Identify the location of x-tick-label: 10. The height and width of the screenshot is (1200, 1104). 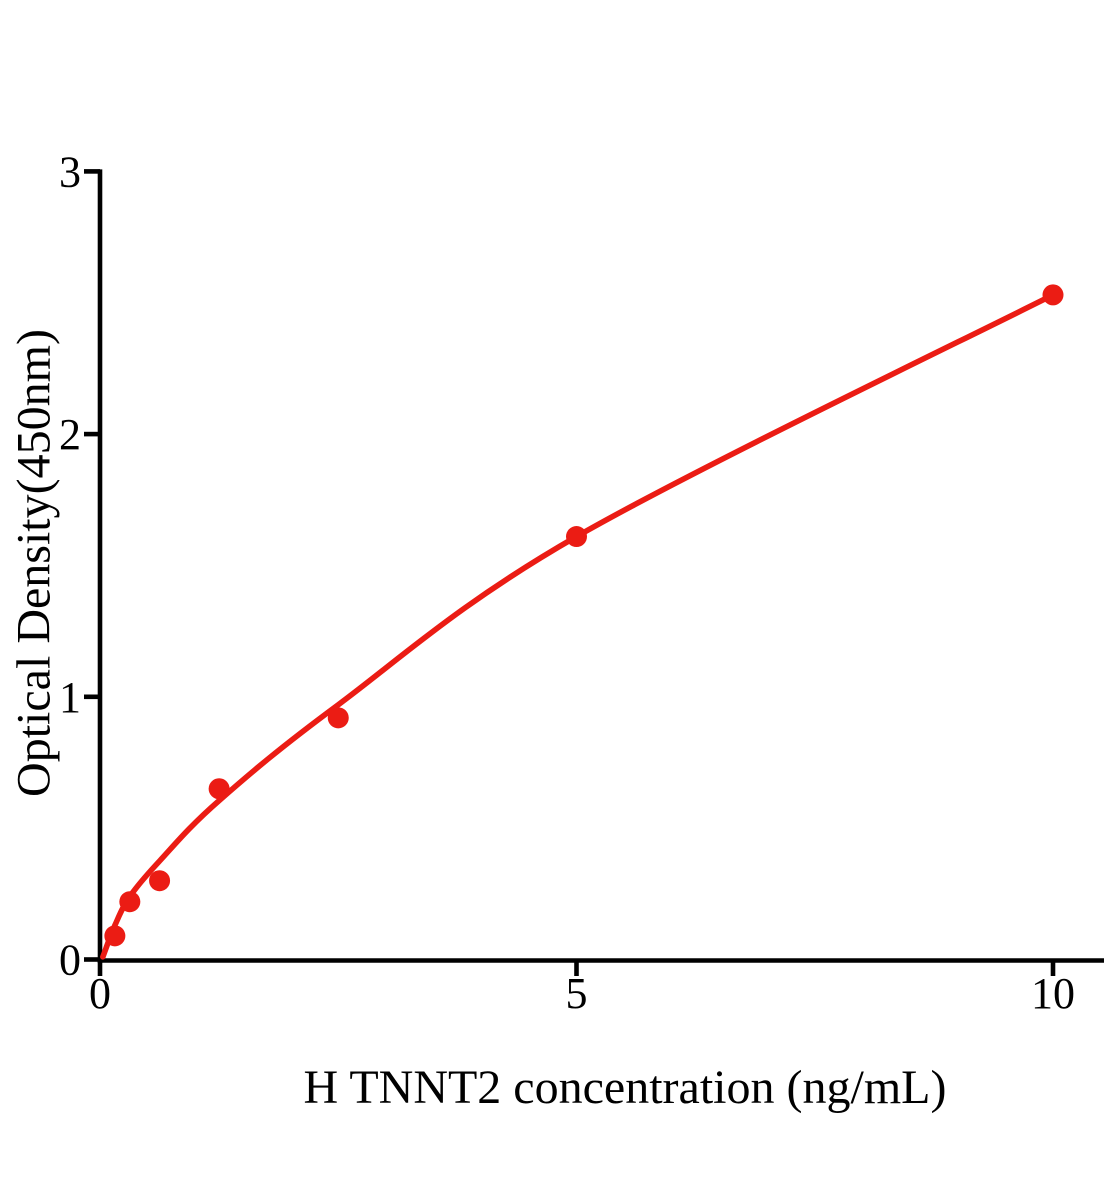
(1053, 993).